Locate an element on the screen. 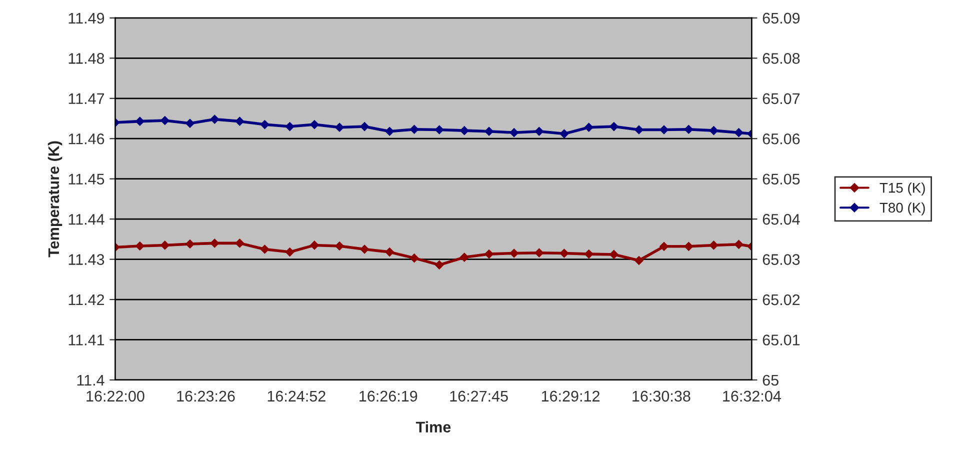 Image resolution: width=960 pixels, height=460 pixels. y2-tick-label: 65.05 is located at coordinates (781, 179).